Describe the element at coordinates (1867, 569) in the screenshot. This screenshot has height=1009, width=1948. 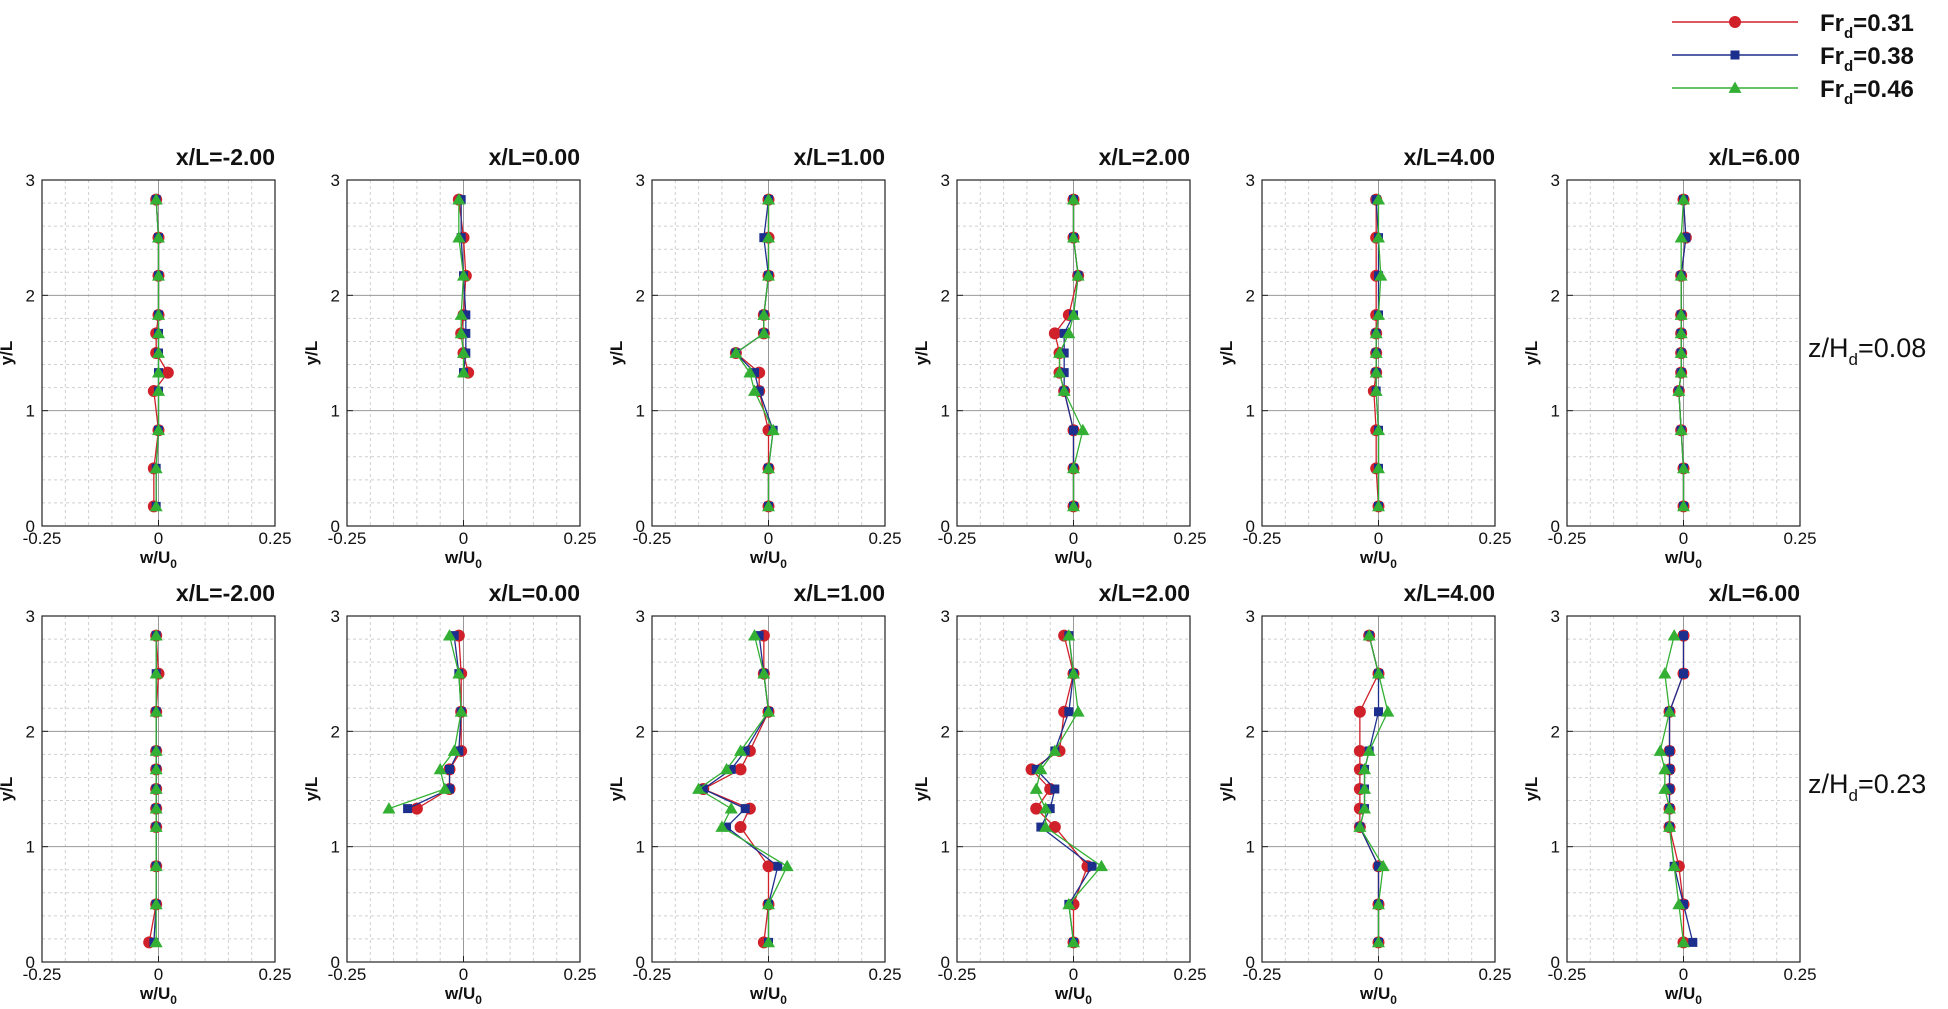
I see `row-labels: z/Hd=0.08 z/Hd=0.23` at that location.